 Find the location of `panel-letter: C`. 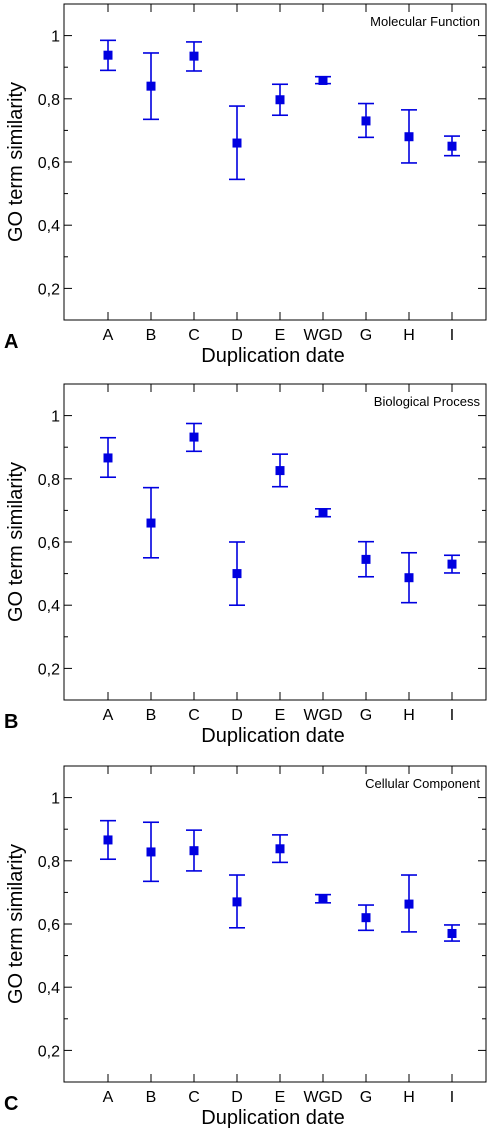

panel-letter: C is located at coordinates (11, 1104).